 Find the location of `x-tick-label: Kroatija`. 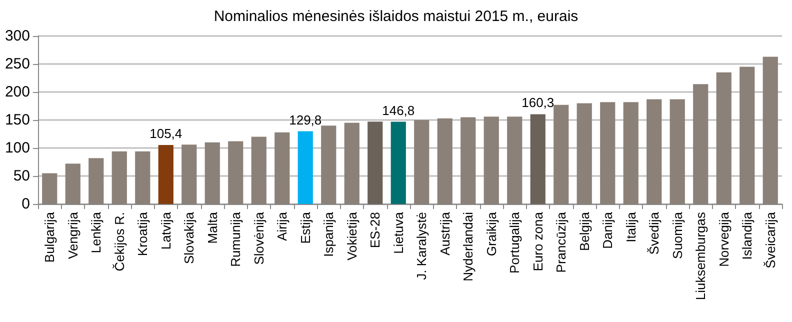

x-tick-label: Kroatija is located at coordinates (142, 233).